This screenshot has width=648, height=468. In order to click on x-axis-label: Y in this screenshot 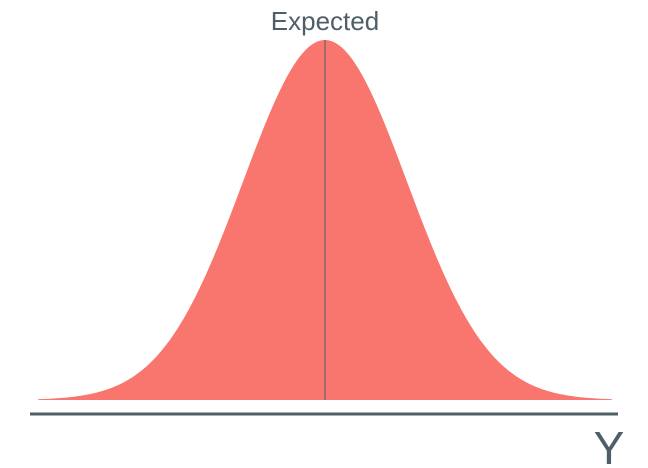, I will do `click(609, 445)`.